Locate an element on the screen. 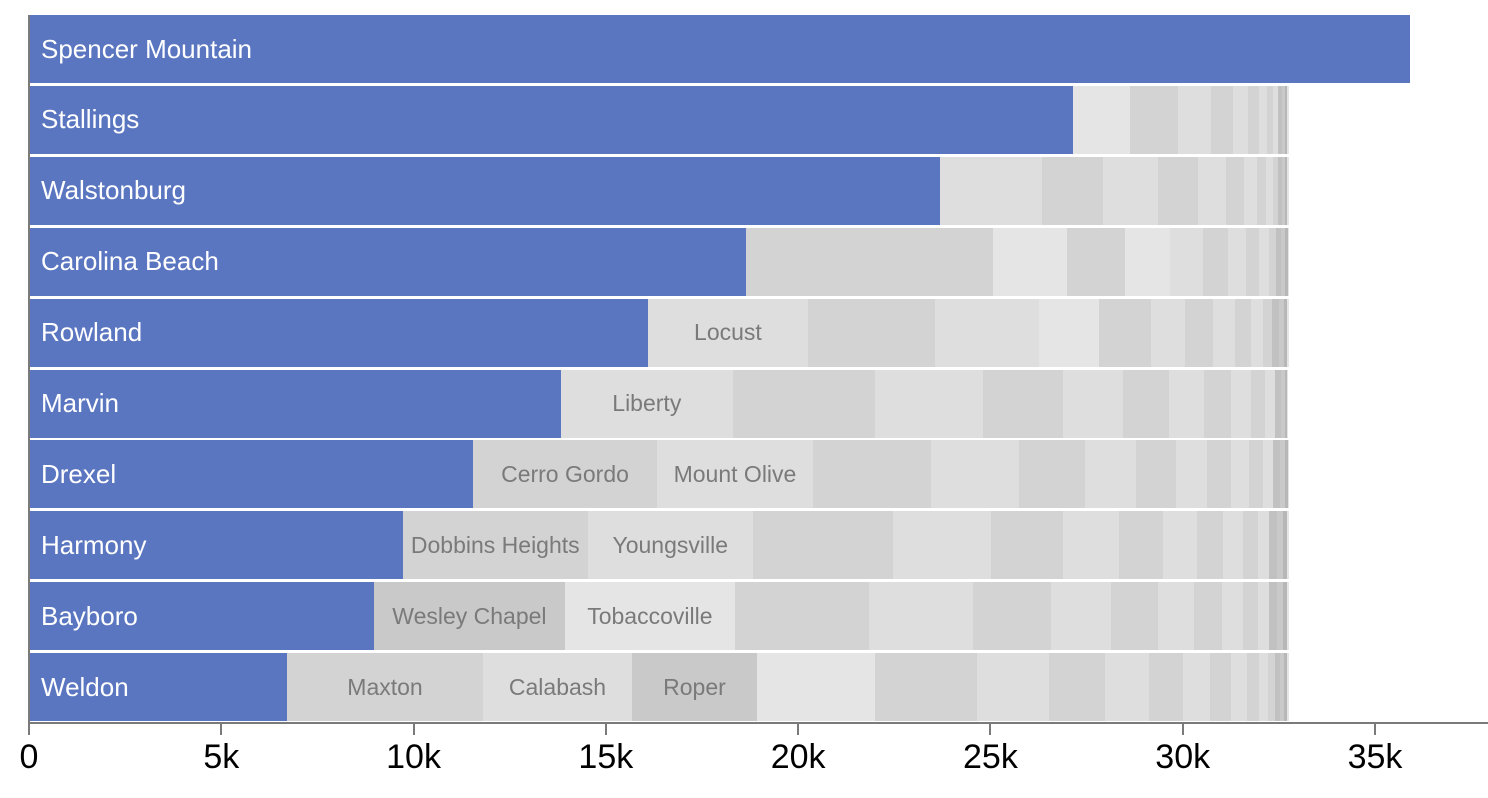 This screenshot has height=798, width=1488. primary-bar: Weldon is located at coordinates (159, 687).